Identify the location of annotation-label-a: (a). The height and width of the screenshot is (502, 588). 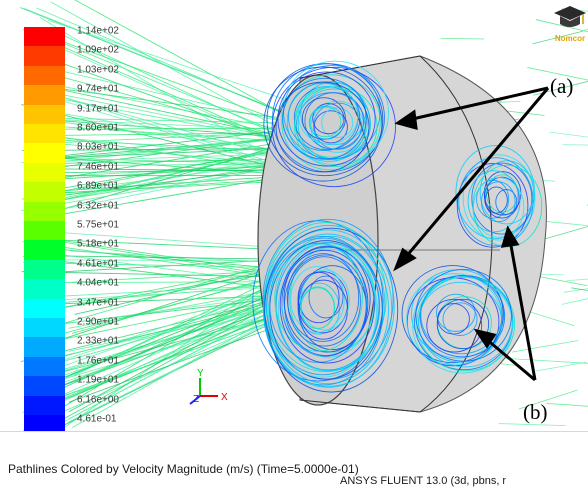
(561, 86).